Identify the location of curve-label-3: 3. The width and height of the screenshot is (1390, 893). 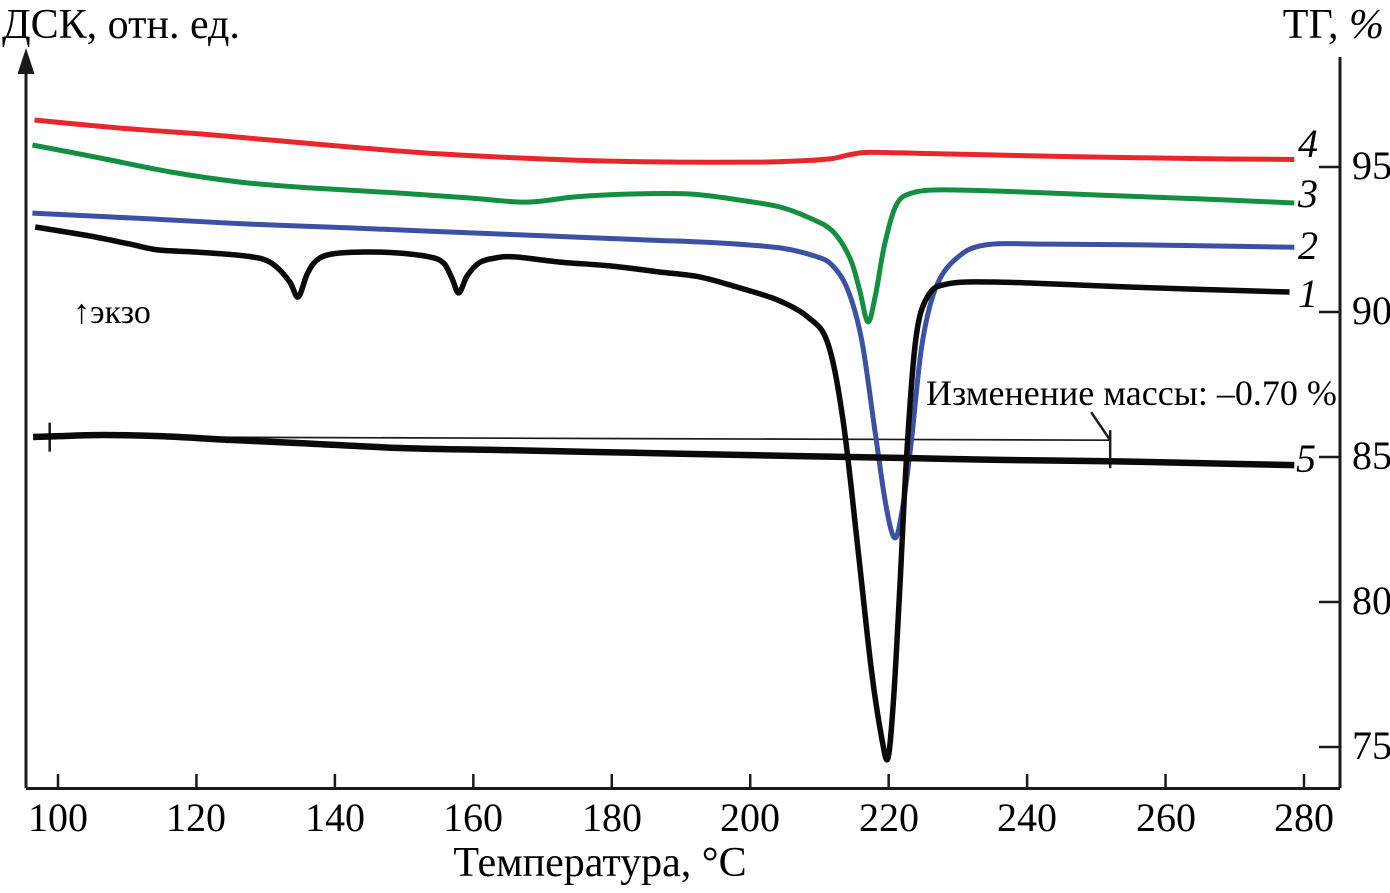
(1308, 193).